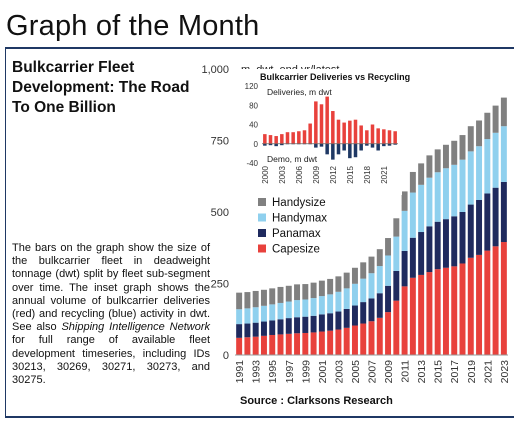 This screenshot has width=520, height=424. I want to click on page-title: Graph of the Month, so click(133, 26).